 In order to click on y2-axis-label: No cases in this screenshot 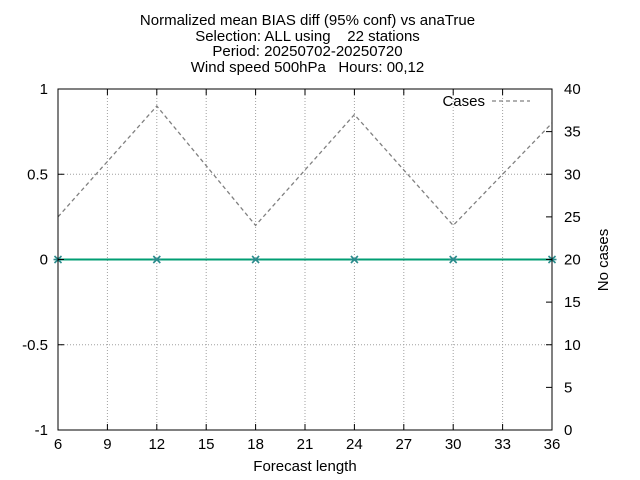, I will do `click(603, 260)`.